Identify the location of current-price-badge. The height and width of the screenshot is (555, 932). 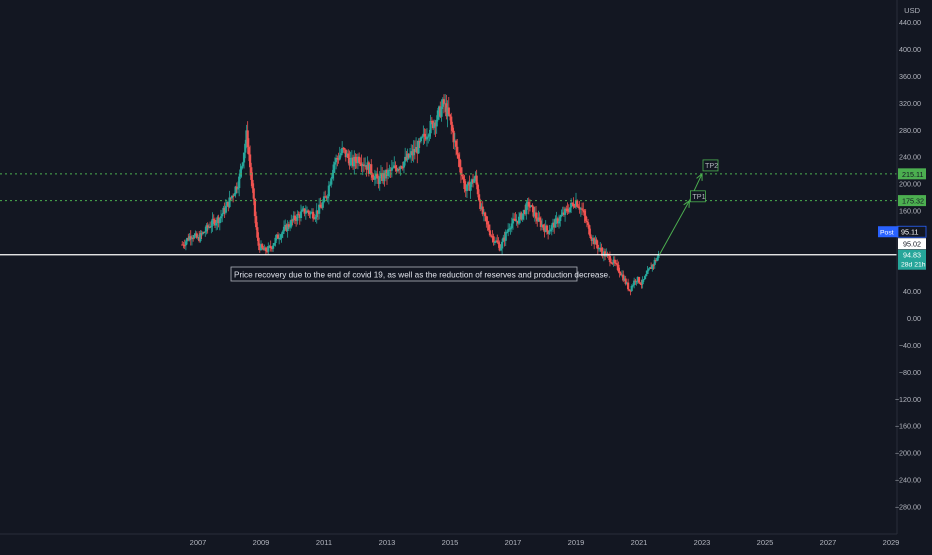
(912, 259).